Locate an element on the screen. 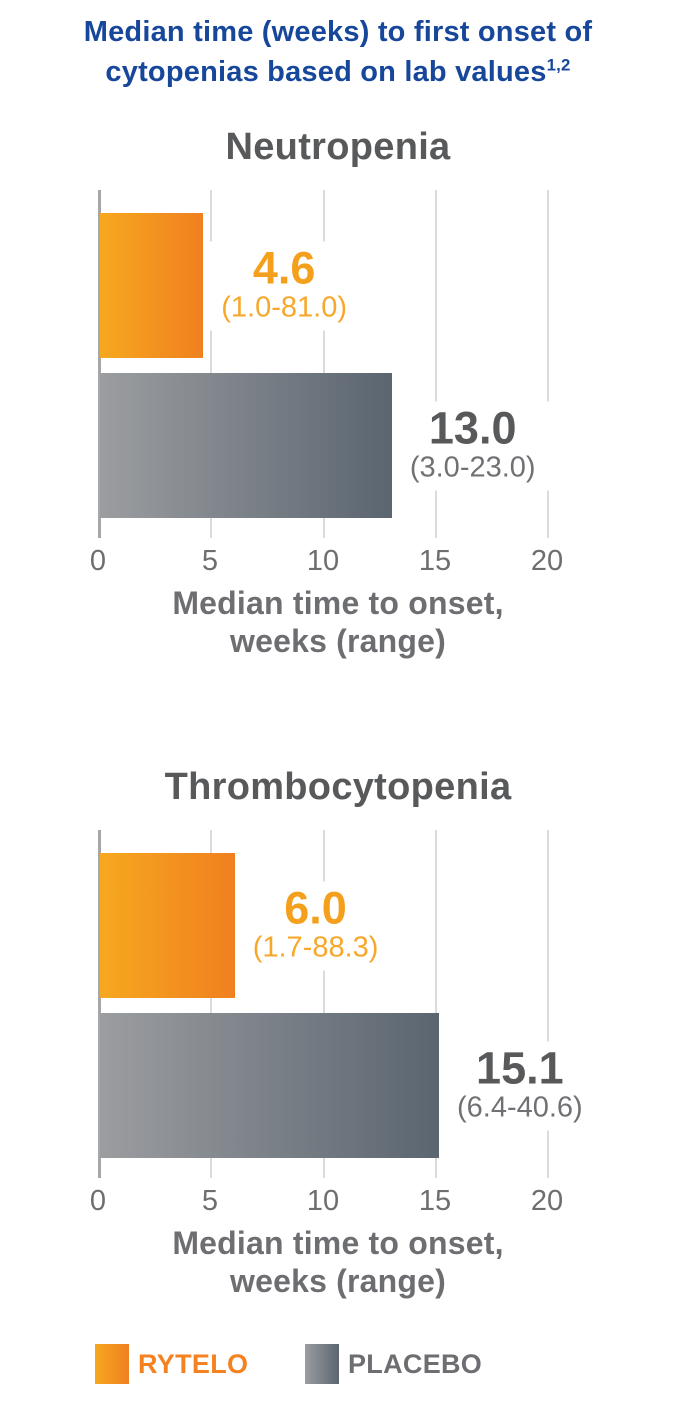 The image size is (676, 1402). value-label-placebo: 13.0 (3.0-23.0) is located at coordinates (472, 445).